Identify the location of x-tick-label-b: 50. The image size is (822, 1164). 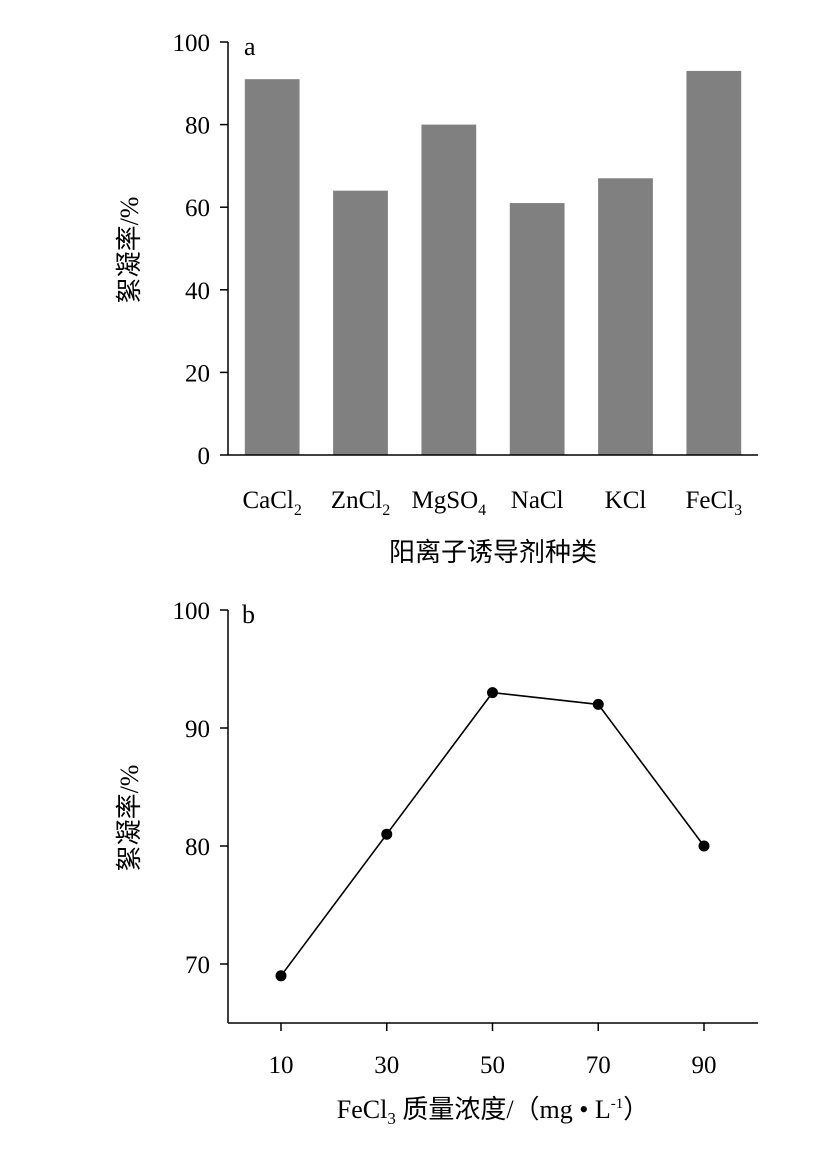
(492, 1065).